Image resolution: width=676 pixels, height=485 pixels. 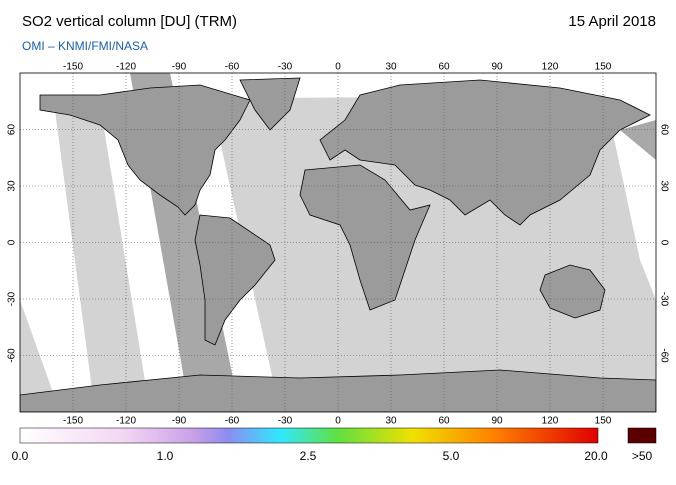 I want to click on colorbar-label: 5.0, so click(x=451, y=456).